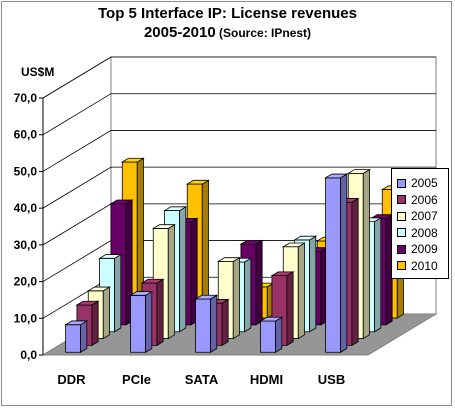 This screenshot has height=409, width=455. What do you see at coordinates (424, 265) in the screenshot?
I see `legend-label: 2010` at bounding box center [424, 265].